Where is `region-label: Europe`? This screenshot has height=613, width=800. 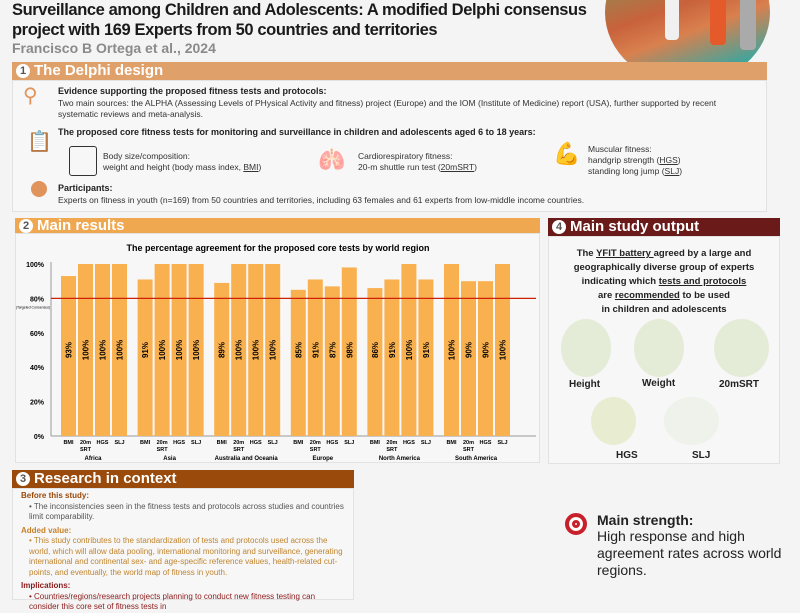 region-label: Europe is located at coordinates (322, 459).